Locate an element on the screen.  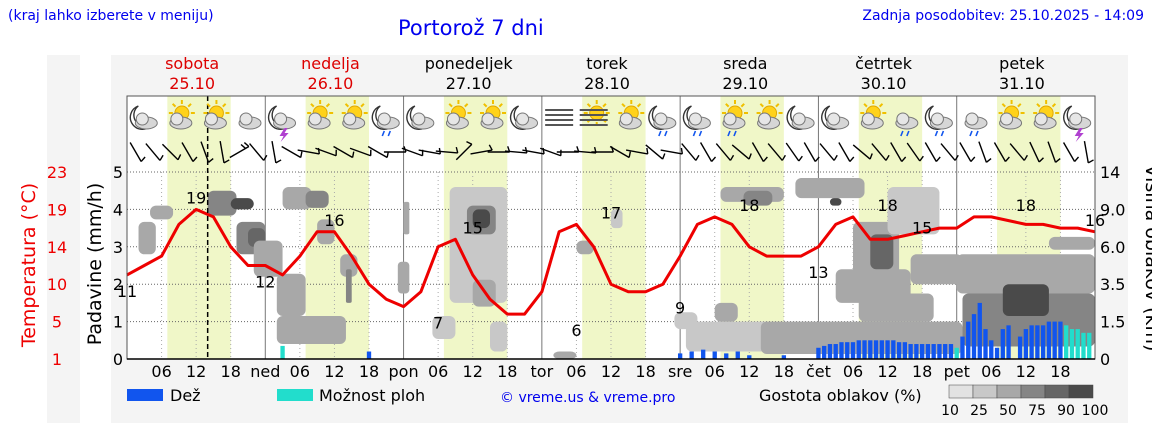
legend-density-value: 100 is located at coordinates (1095, 411).